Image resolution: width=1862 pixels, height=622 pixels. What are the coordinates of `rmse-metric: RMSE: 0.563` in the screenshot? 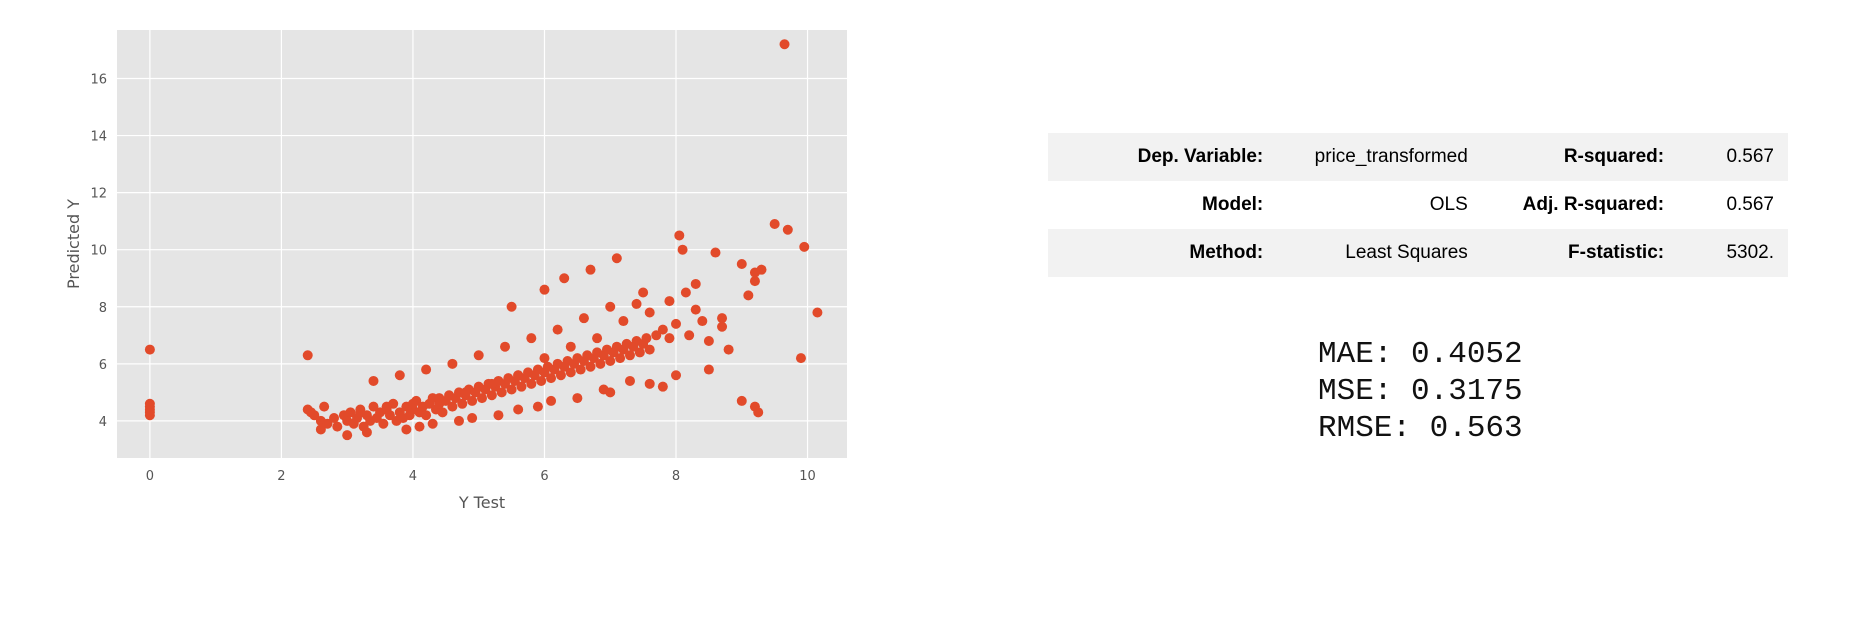 It's located at (1420, 428).